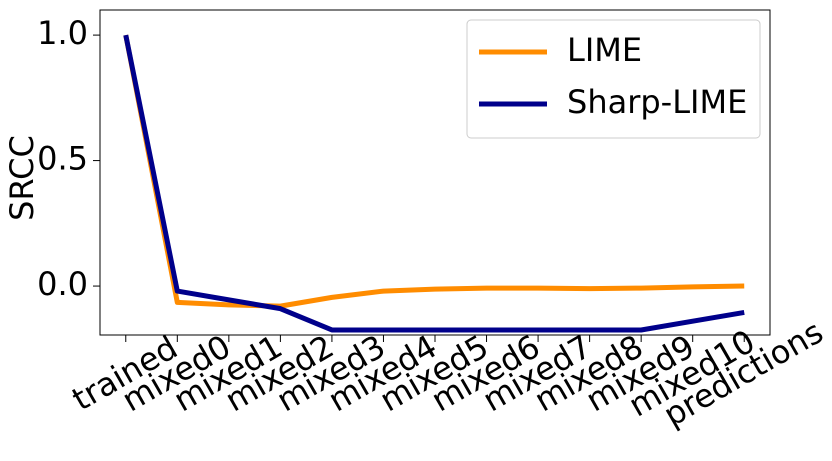  Describe the element at coordinates (62, 33) in the screenshot. I see `y-tick-label: 1.0` at that location.